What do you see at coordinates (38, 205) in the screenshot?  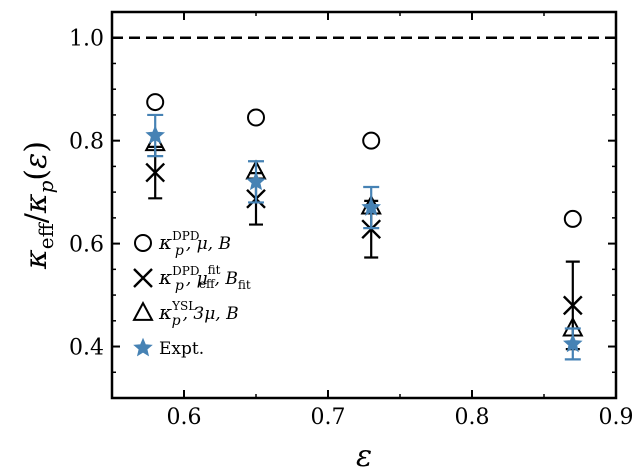 I see `y-axis-label: κeff/κp(ε)` at bounding box center [38, 205].